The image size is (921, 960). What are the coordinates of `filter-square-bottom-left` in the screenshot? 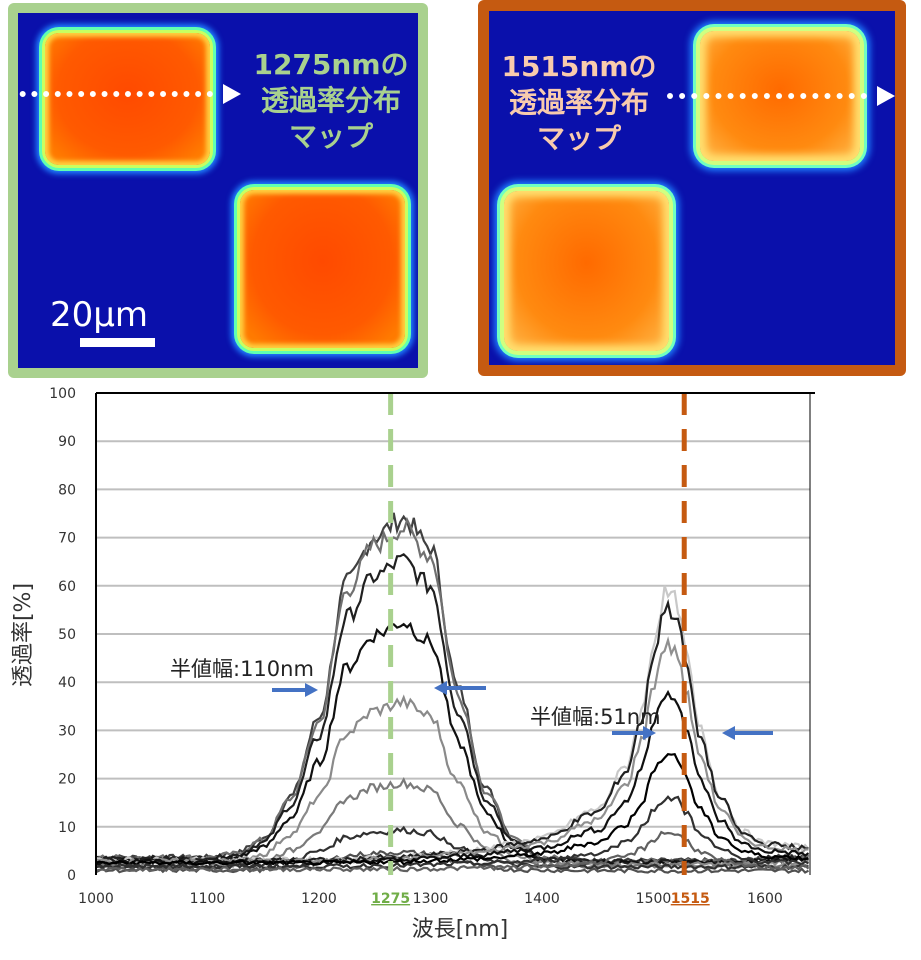 It's located at (586, 271).